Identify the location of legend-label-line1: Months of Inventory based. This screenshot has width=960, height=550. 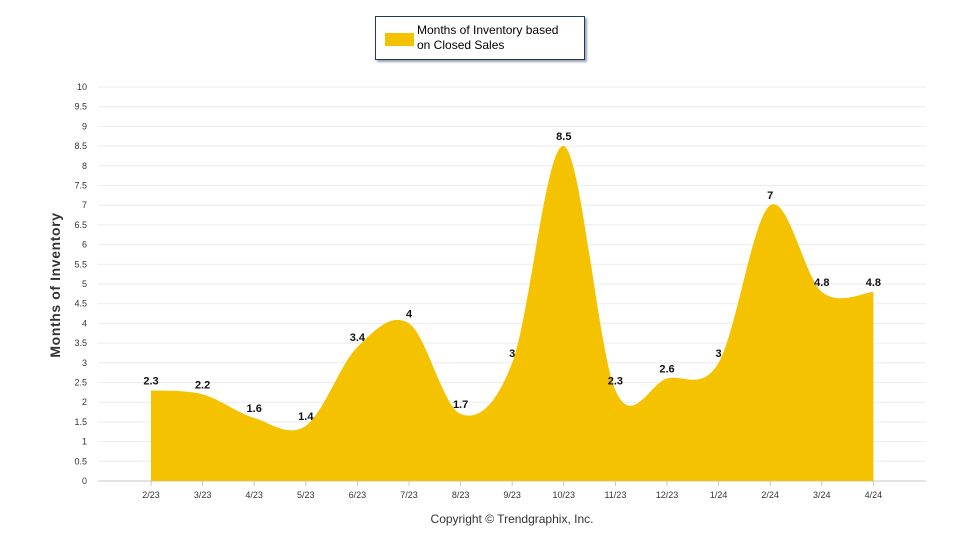
(488, 30).